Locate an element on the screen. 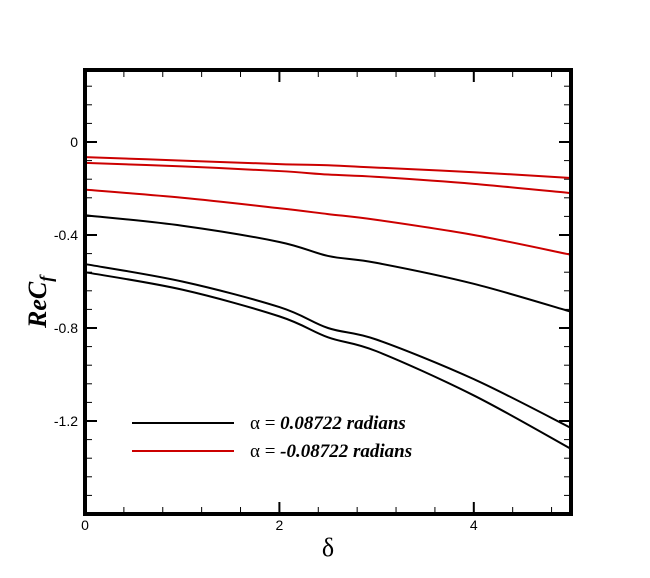 The height and width of the screenshot is (578, 650). y-tick-label: -0.4 is located at coordinates (66, 235).